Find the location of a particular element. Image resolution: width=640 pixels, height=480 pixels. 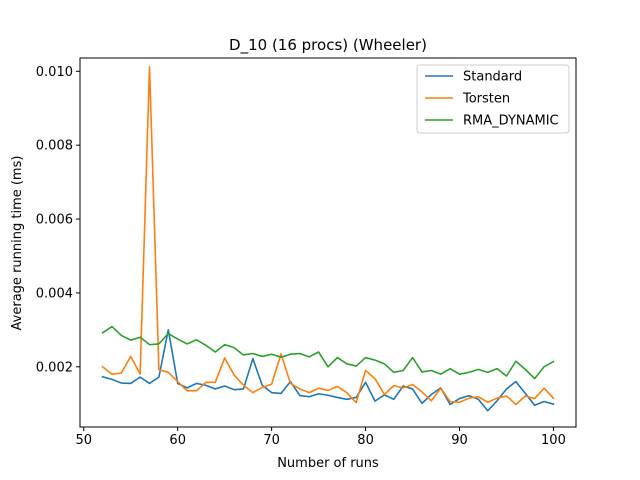

legend-box is located at coordinates (493, 99).